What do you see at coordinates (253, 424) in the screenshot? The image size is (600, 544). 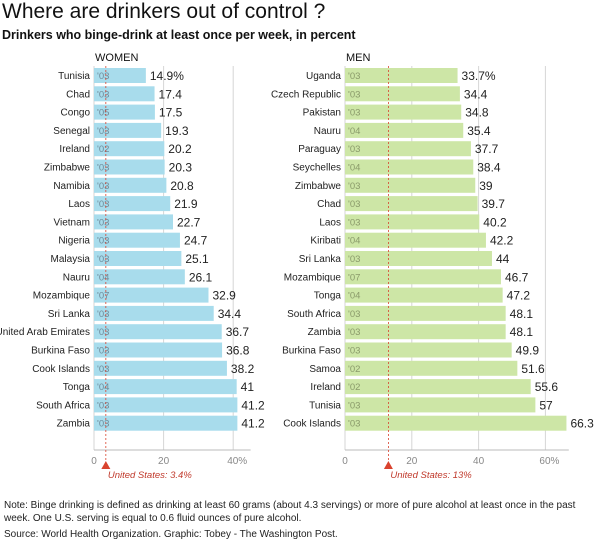 I see `women-value-label: 41.2` at bounding box center [253, 424].